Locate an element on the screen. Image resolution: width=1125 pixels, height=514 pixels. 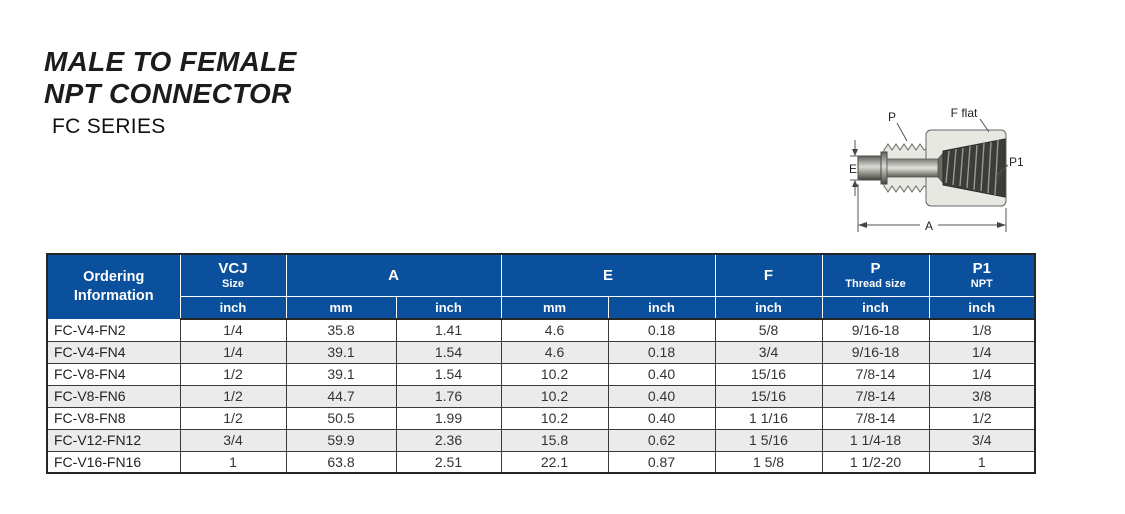
a-dimension-lines is located at coordinates (932, 208).